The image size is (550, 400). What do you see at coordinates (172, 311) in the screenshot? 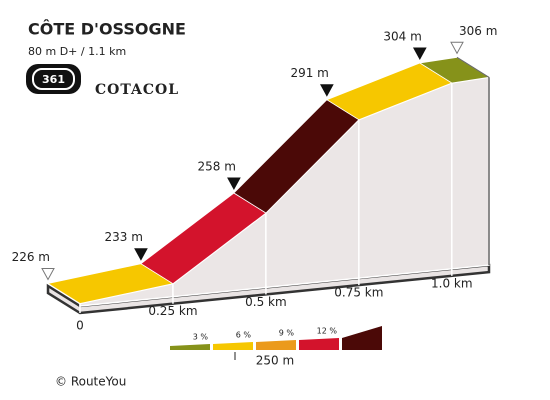
I see `x-tick-label: 0.25 km` at bounding box center [172, 311].